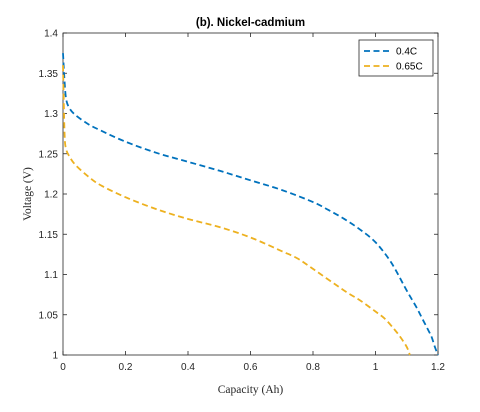 The width and height of the screenshot is (480, 412). What do you see at coordinates (49, 235) in the screenshot?
I see `y-tick-label: 1.15` at bounding box center [49, 235].